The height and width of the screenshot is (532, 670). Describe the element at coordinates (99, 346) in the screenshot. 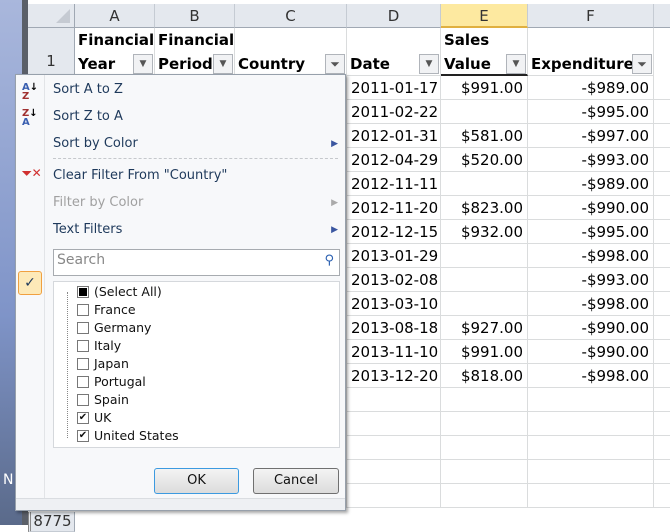

I see `checklist-item: Italy` at that location.